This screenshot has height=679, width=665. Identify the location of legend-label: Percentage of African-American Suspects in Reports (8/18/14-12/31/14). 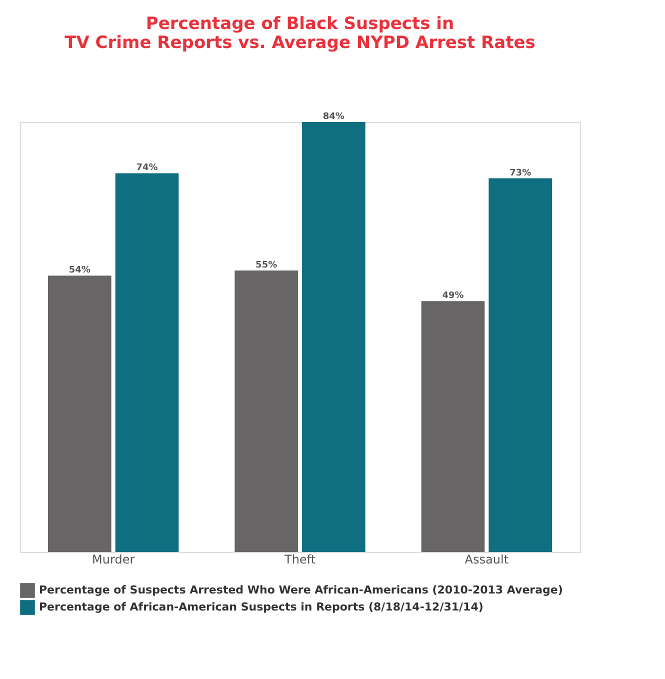
(261, 607).